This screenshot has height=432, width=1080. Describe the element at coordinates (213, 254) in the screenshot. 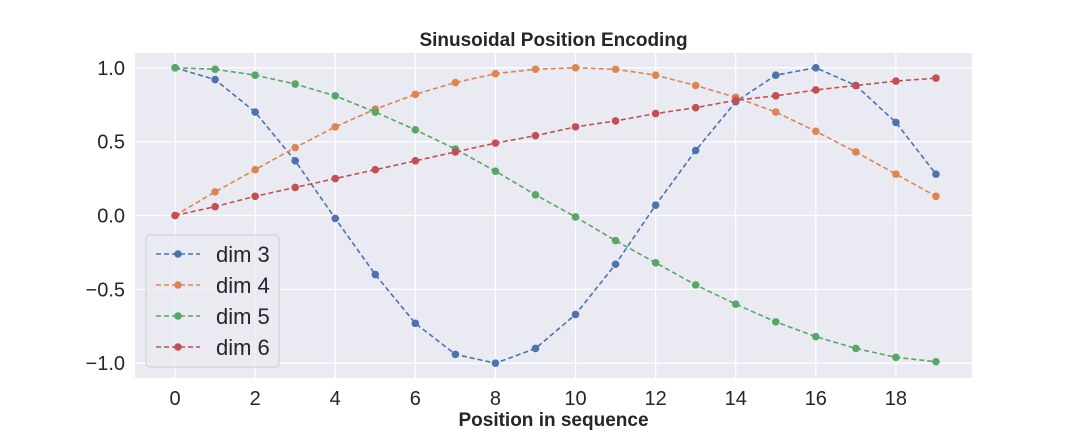

I see `legend-item: dim 3` at that location.